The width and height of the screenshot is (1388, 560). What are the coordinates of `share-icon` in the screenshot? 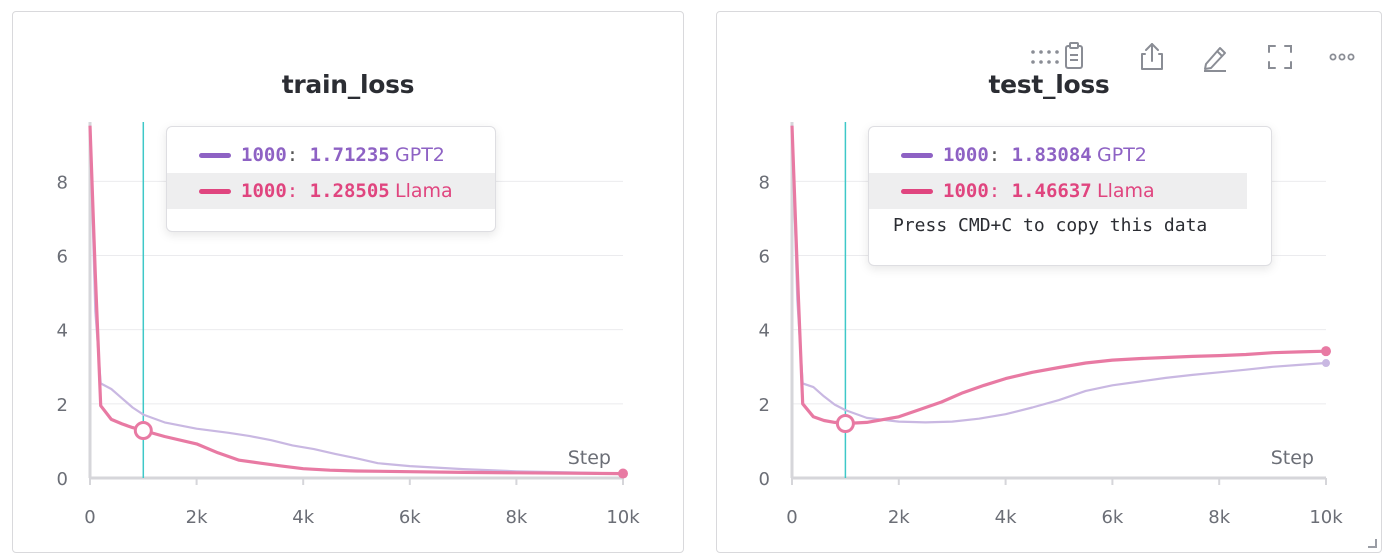 It's located at (1152, 57).